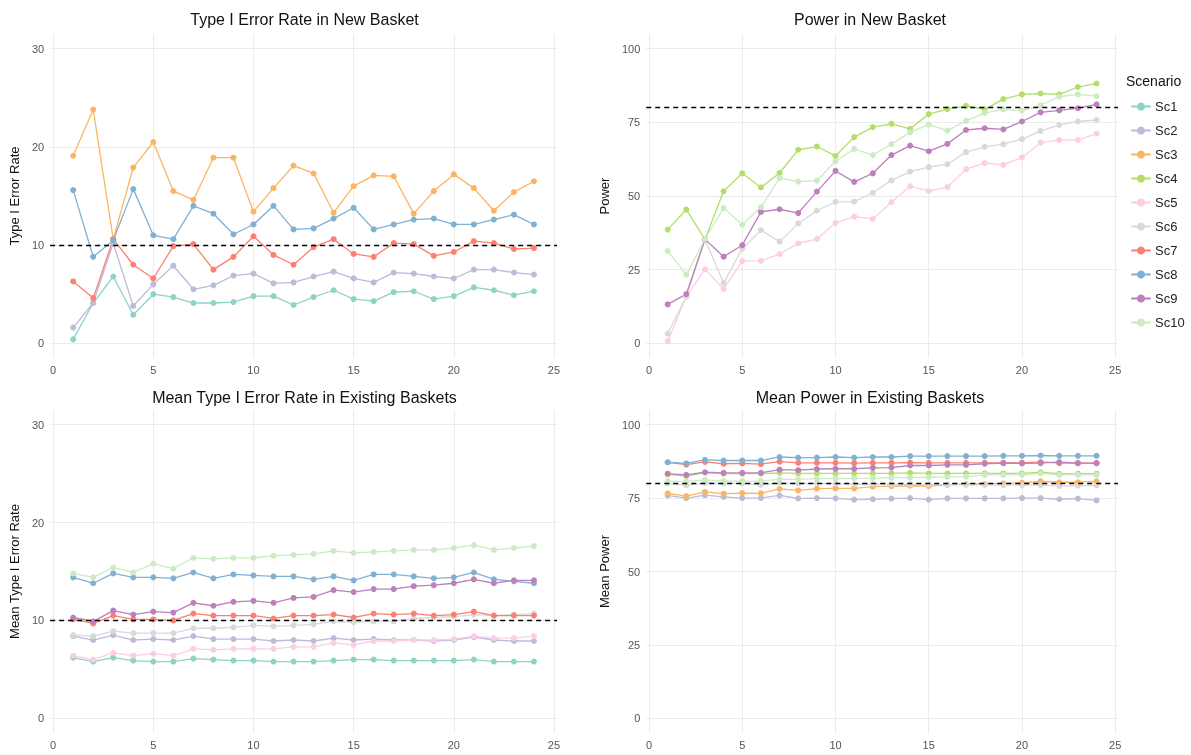  I want to click on y-axis-title: Mean Power, so click(604, 571).